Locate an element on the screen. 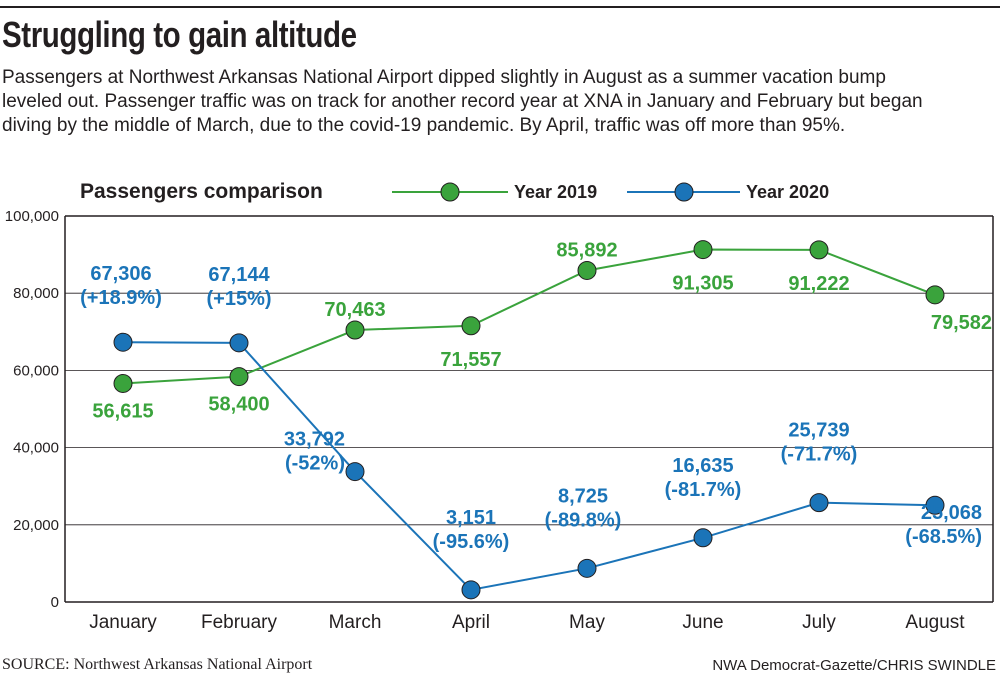  x-tick-label: February is located at coordinates (239, 622).